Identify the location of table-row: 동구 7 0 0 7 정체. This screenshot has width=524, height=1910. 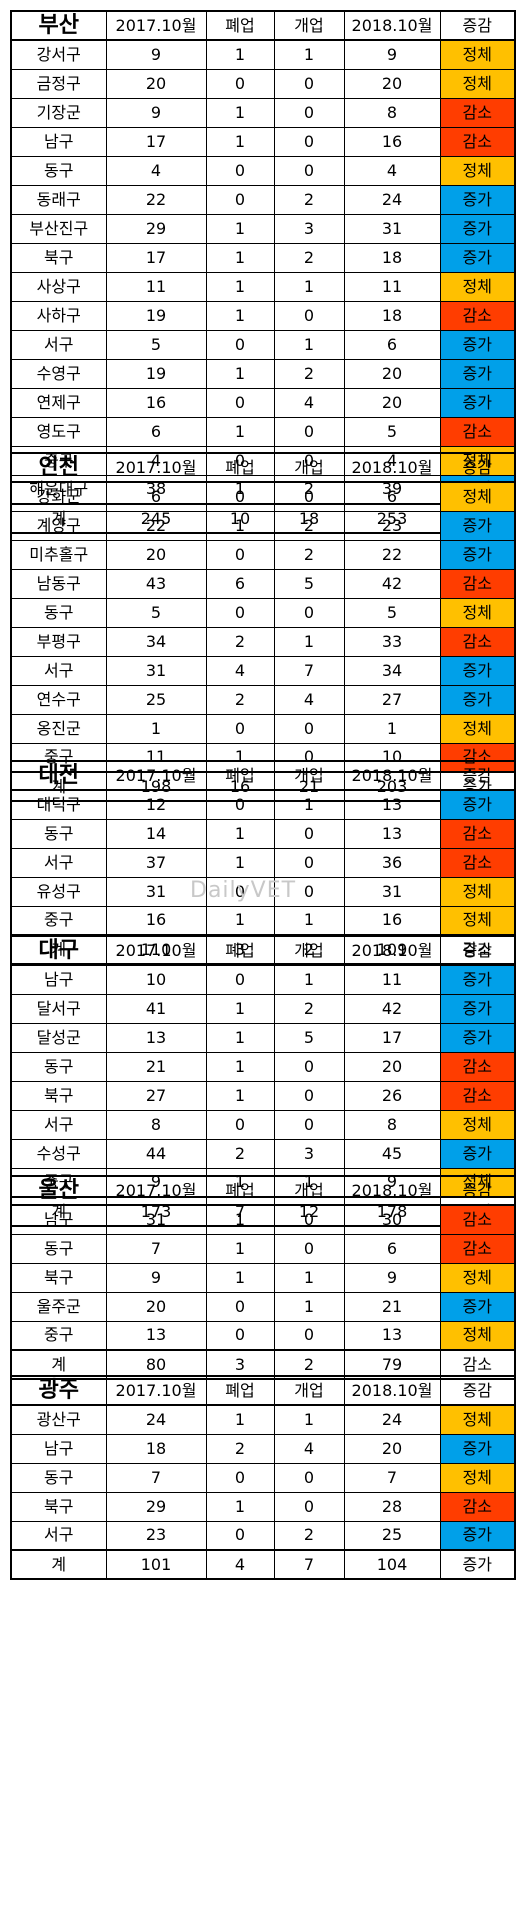
(263, 1477).